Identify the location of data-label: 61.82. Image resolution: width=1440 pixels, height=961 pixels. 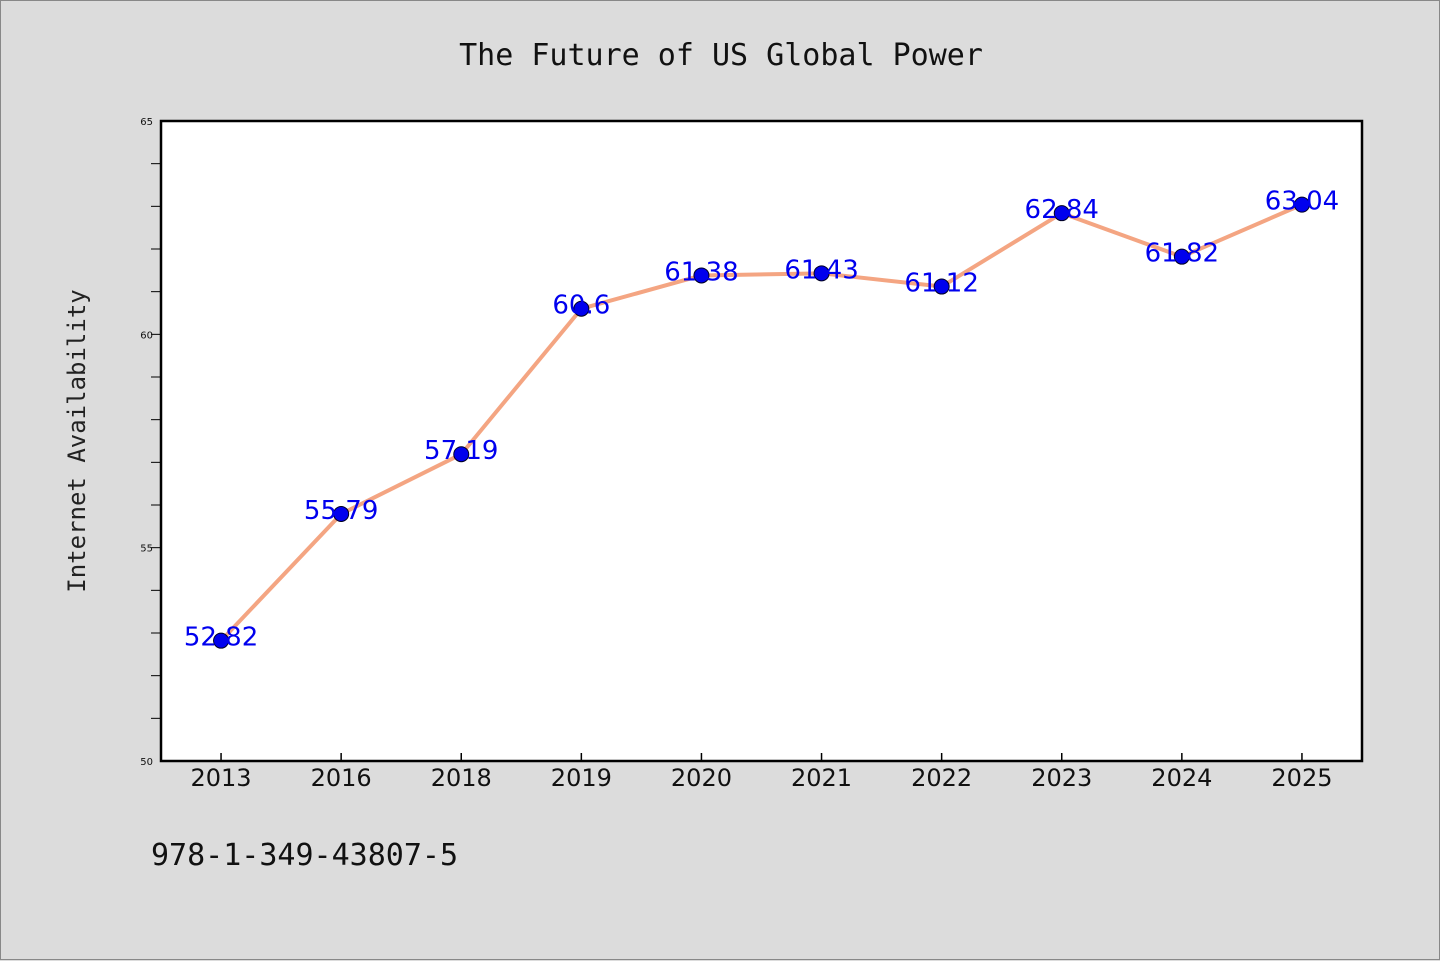
(1182, 254).